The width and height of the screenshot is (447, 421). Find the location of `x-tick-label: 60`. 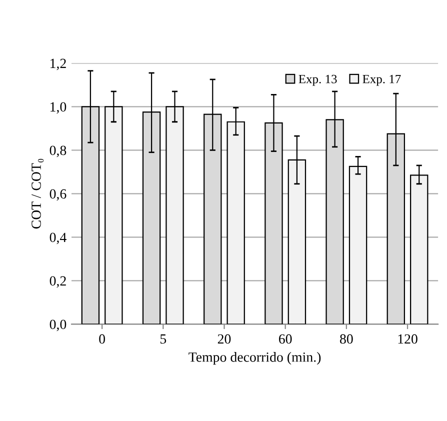

x-tick-label: 60 is located at coordinates (285, 339).